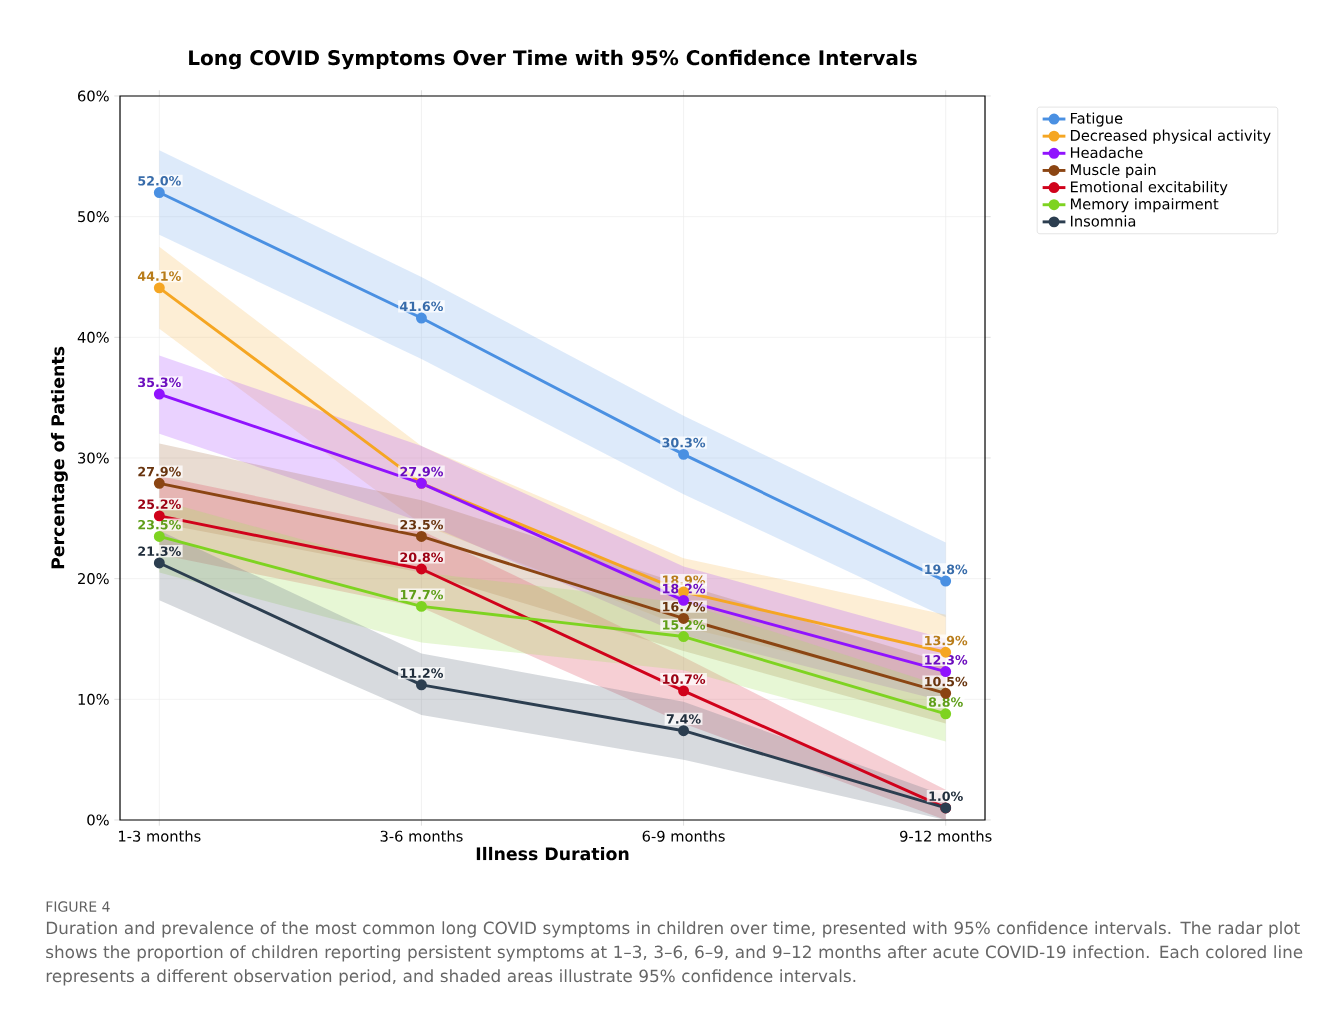 The image size is (1319, 1012). What do you see at coordinates (422, 306) in the screenshot?
I see `data-label: 41.6%` at bounding box center [422, 306].